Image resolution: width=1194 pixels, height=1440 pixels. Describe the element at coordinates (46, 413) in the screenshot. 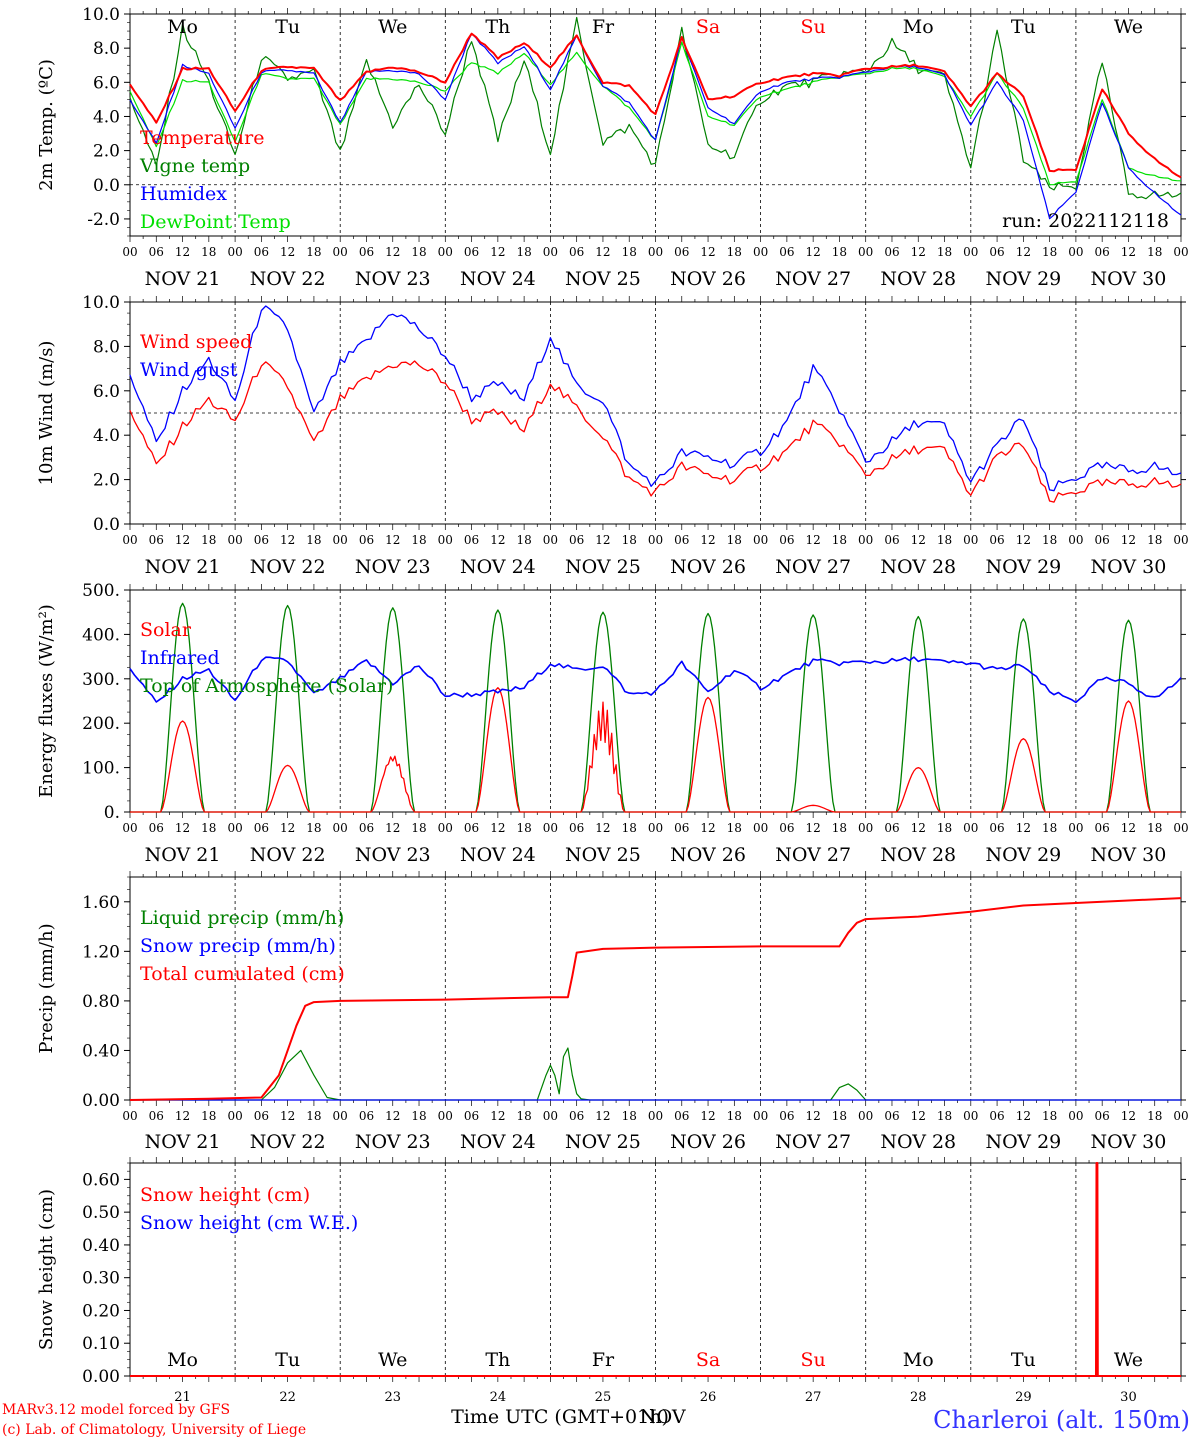

I see `y-axis-title: 10m Wind (m/s)` at that location.